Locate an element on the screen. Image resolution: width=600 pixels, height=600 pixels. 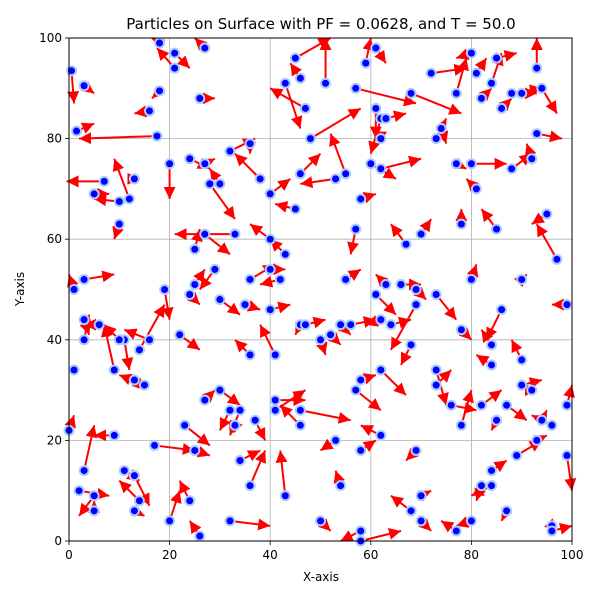
x-tick-label: 100 is located at coordinates (572, 555).